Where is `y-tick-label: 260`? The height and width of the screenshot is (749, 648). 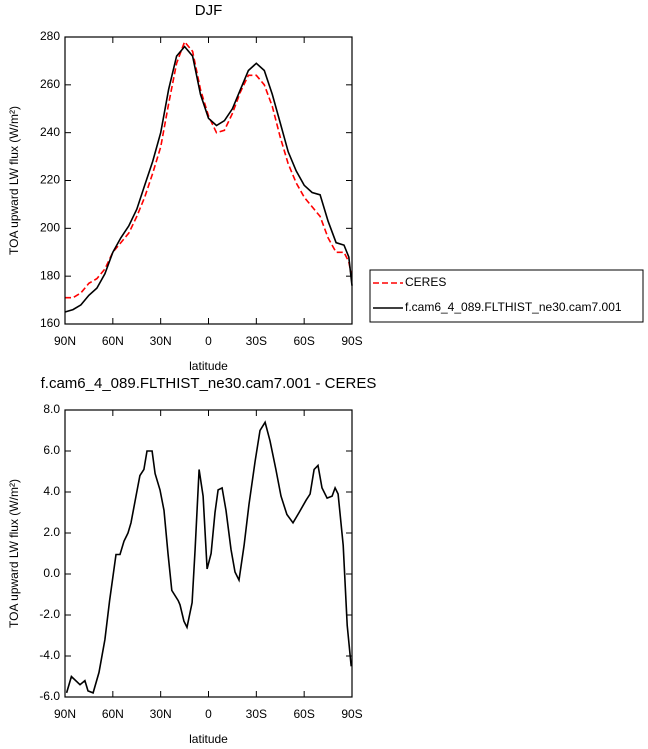
y-tick-label: 260 is located at coordinates (50, 84).